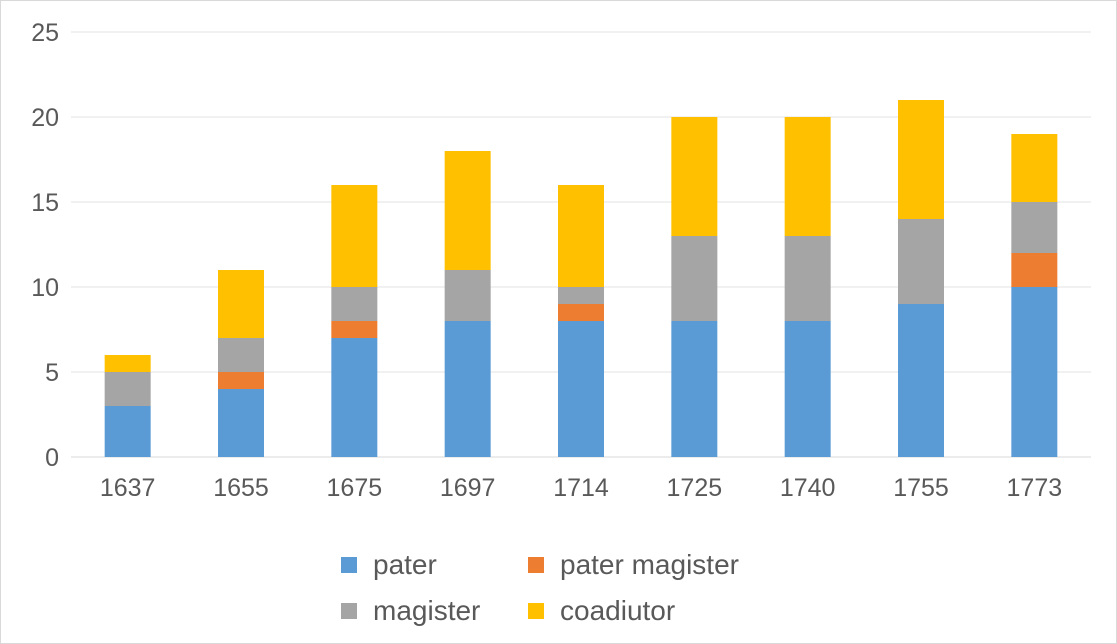  What do you see at coordinates (921, 488) in the screenshot?
I see `x-tick-label: 1755` at bounding box center [921, 488].